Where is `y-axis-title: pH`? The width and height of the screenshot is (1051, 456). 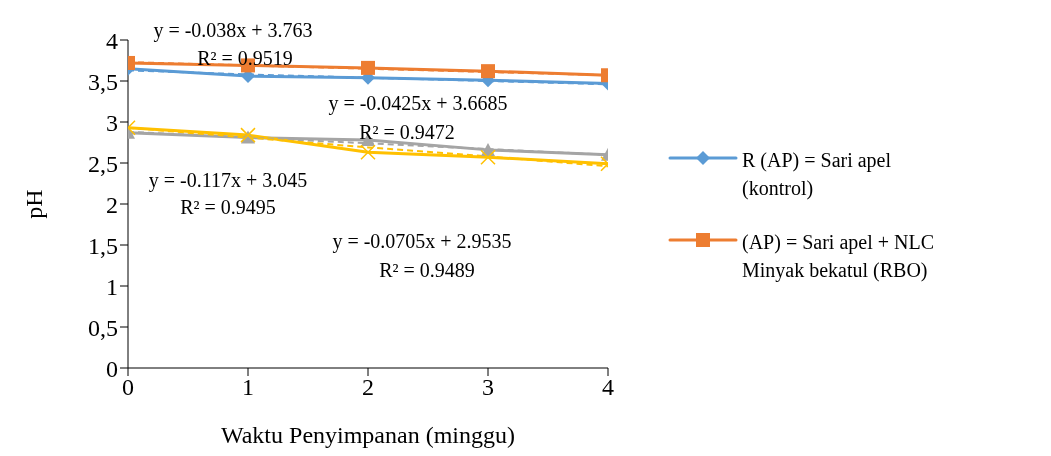
y-axis-title: pH is located at coordinates (33, 204).